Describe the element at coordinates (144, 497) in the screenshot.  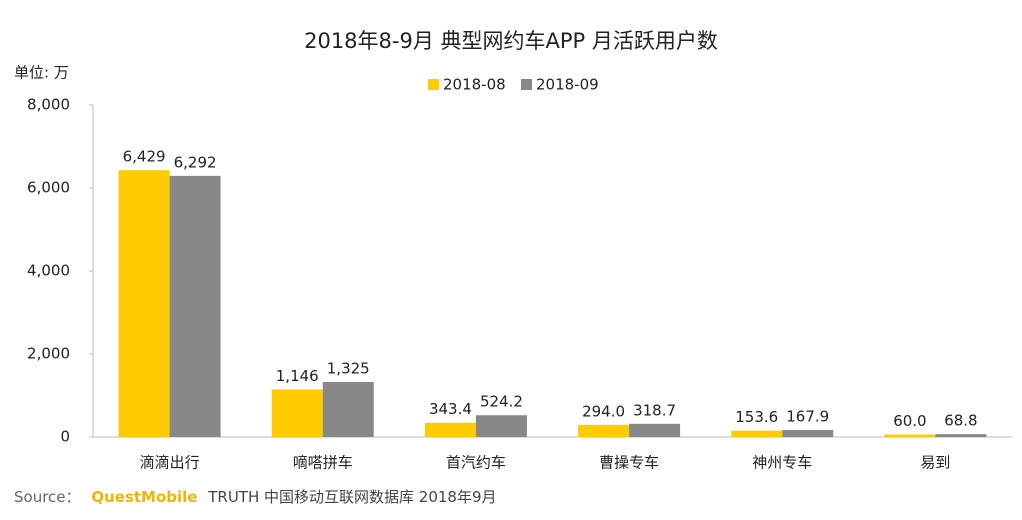
I see `source-brand: QuestMobile` at that location.